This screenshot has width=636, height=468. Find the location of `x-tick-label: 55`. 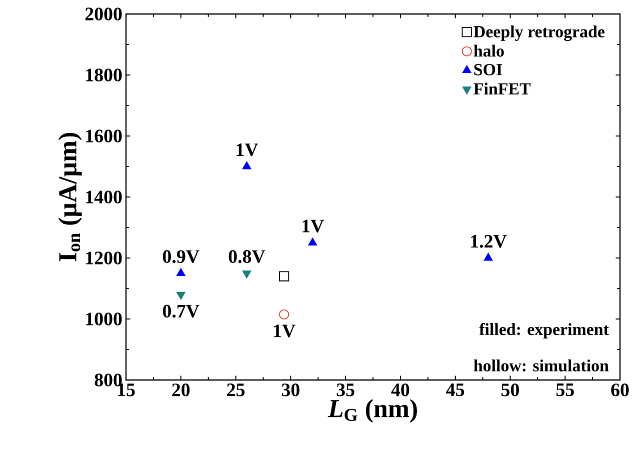

x-tick-label: 55 is located at coordinates (565, 390).